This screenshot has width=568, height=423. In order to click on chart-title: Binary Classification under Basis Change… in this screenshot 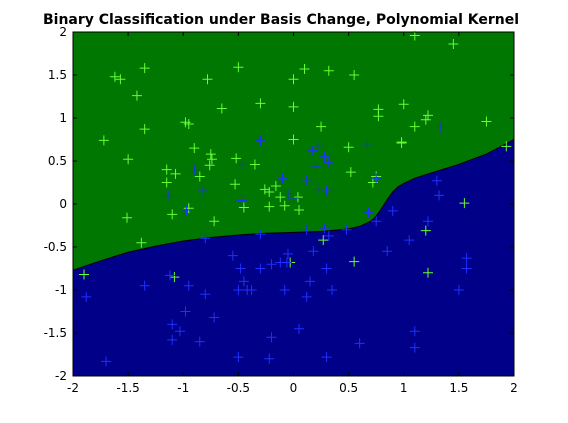, I will do `click(281, 20)`.